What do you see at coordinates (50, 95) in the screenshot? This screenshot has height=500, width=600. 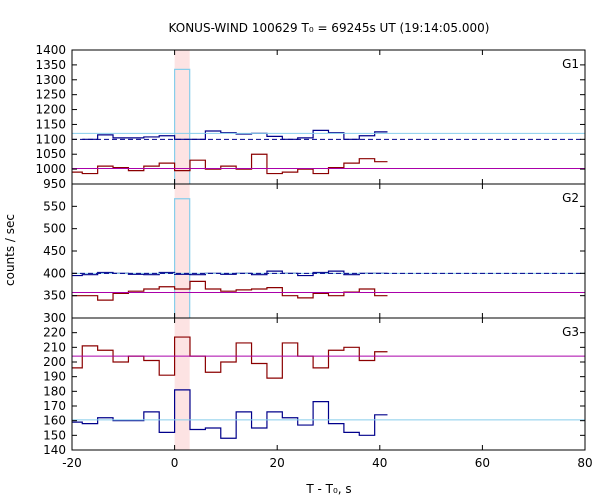 I see `y-tick-label: 1250` at bounding box center [50, 95].